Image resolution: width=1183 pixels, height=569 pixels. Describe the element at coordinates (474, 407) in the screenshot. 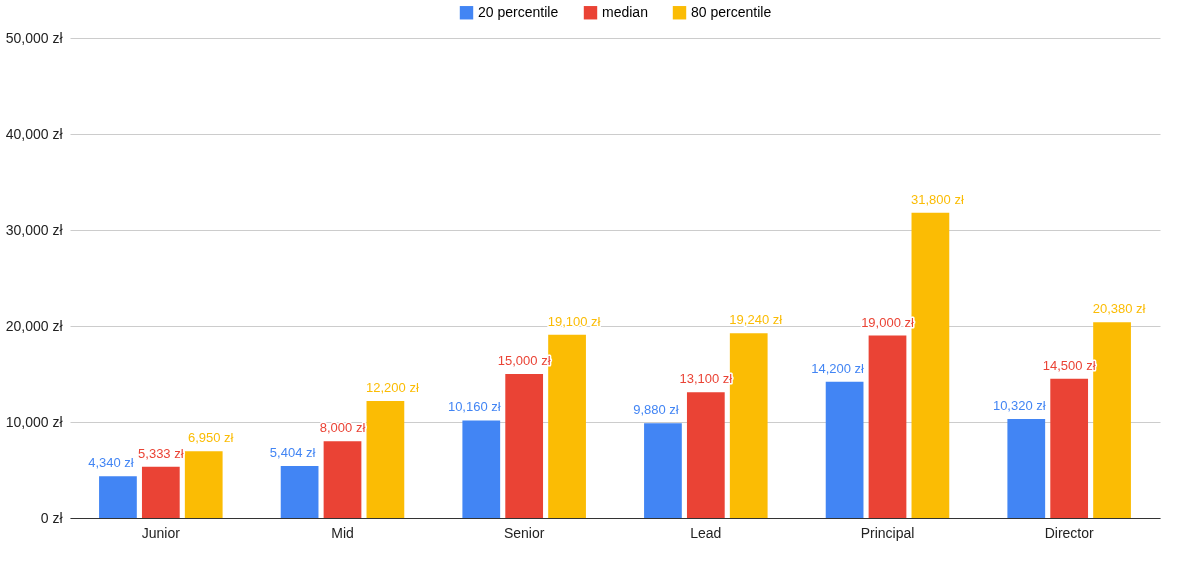

I see `data-label: 10,160 zł` at that location.